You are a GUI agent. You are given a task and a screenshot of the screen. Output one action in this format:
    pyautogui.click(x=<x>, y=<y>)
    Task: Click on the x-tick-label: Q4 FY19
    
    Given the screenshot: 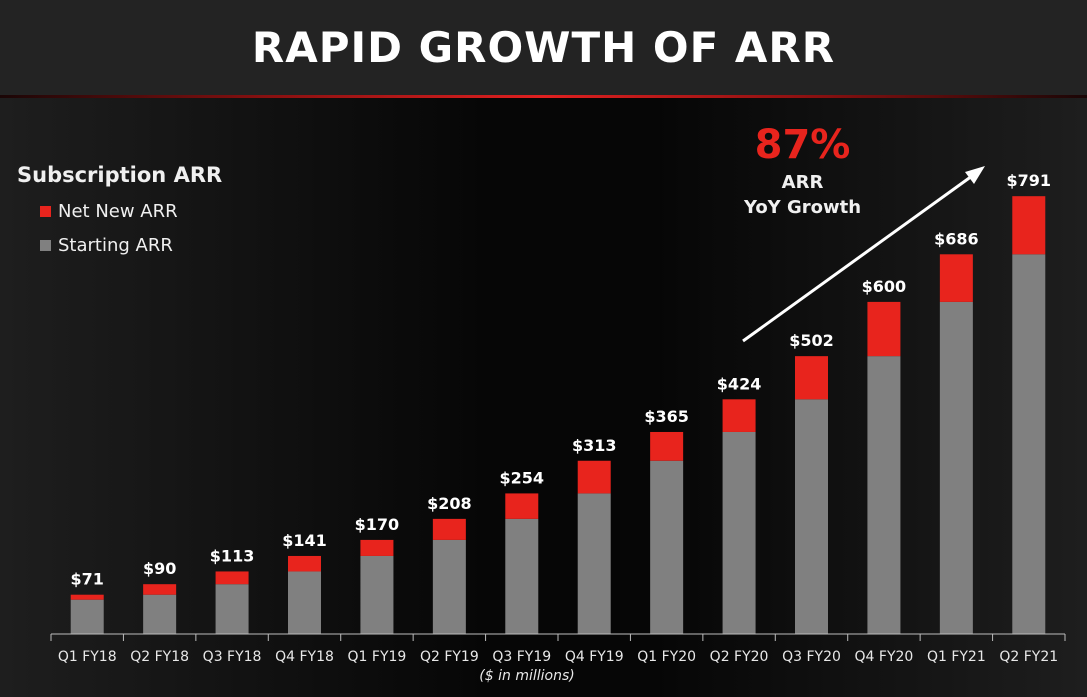 What is the action you would take?
    pyautogui.click(x=594, y=657)
    